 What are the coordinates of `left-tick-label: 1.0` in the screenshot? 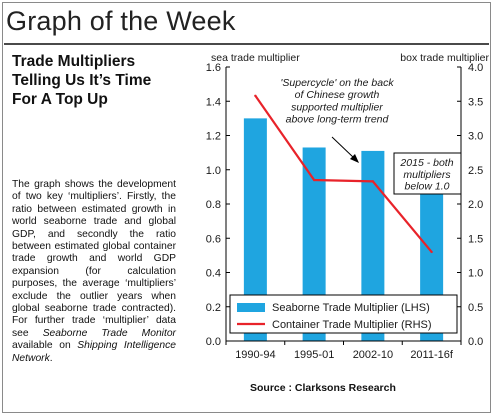 It's located at (213, 171).